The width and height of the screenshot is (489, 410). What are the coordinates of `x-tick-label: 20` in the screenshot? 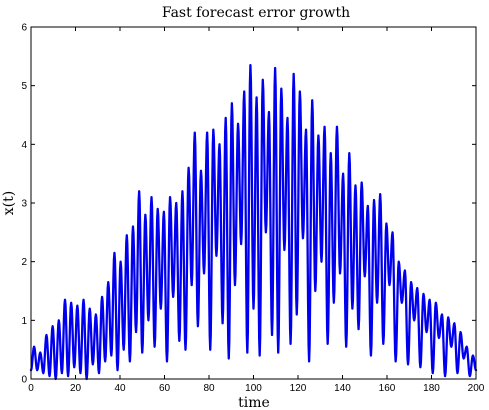 It's located at (76, 388).